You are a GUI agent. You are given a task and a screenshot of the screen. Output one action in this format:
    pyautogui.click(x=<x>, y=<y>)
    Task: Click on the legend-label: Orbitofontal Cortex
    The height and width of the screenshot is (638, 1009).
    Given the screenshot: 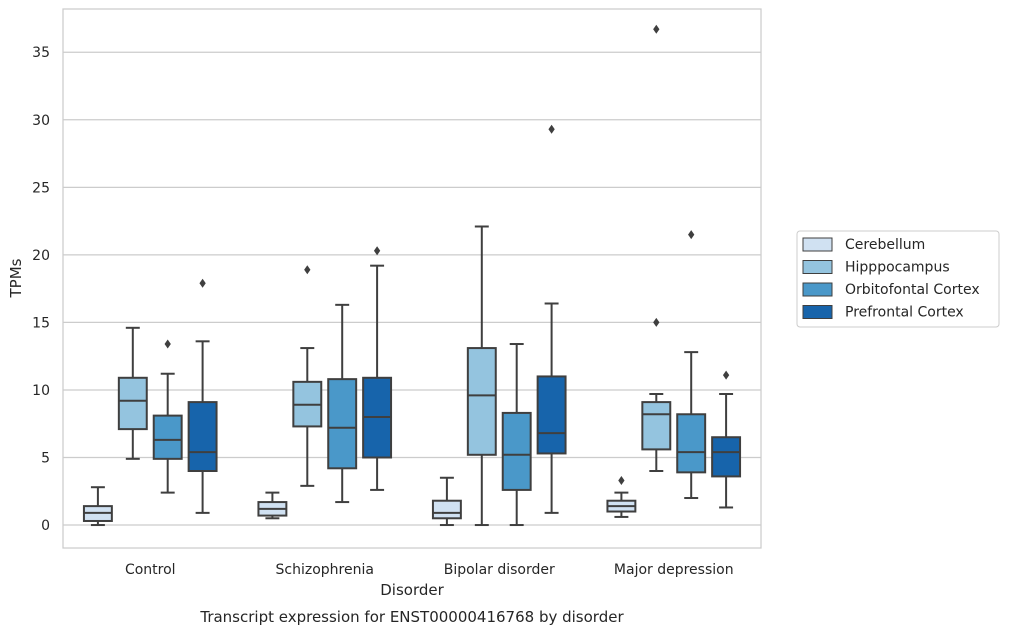 What is the action you would take?
    pyautogui.click(x=912, y=290)
    